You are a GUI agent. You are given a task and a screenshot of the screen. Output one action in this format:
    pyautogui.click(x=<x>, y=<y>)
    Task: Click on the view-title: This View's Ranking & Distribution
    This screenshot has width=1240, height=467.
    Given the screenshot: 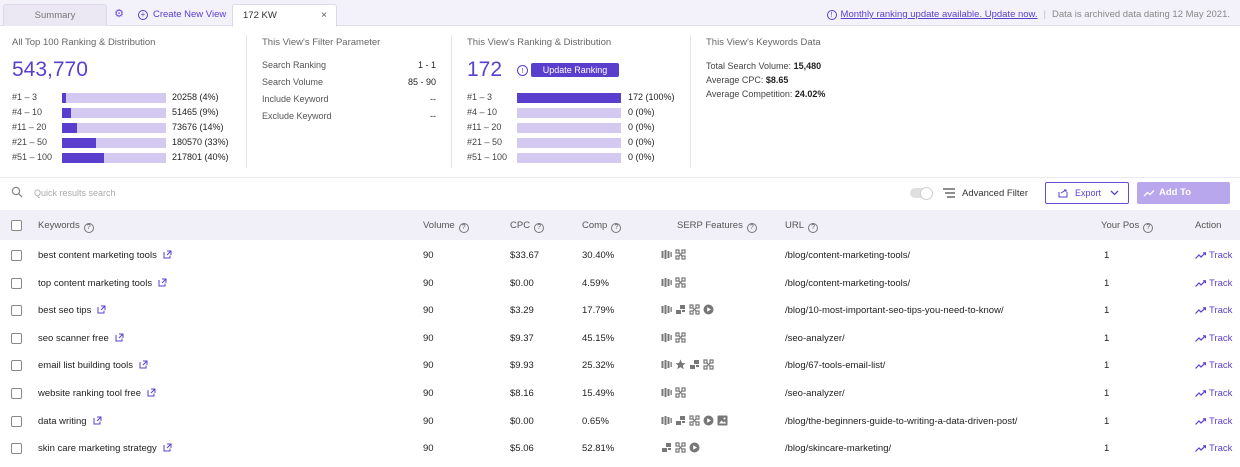 What is the action you would take?
    pyautogui.click(x=539, y=42)
    